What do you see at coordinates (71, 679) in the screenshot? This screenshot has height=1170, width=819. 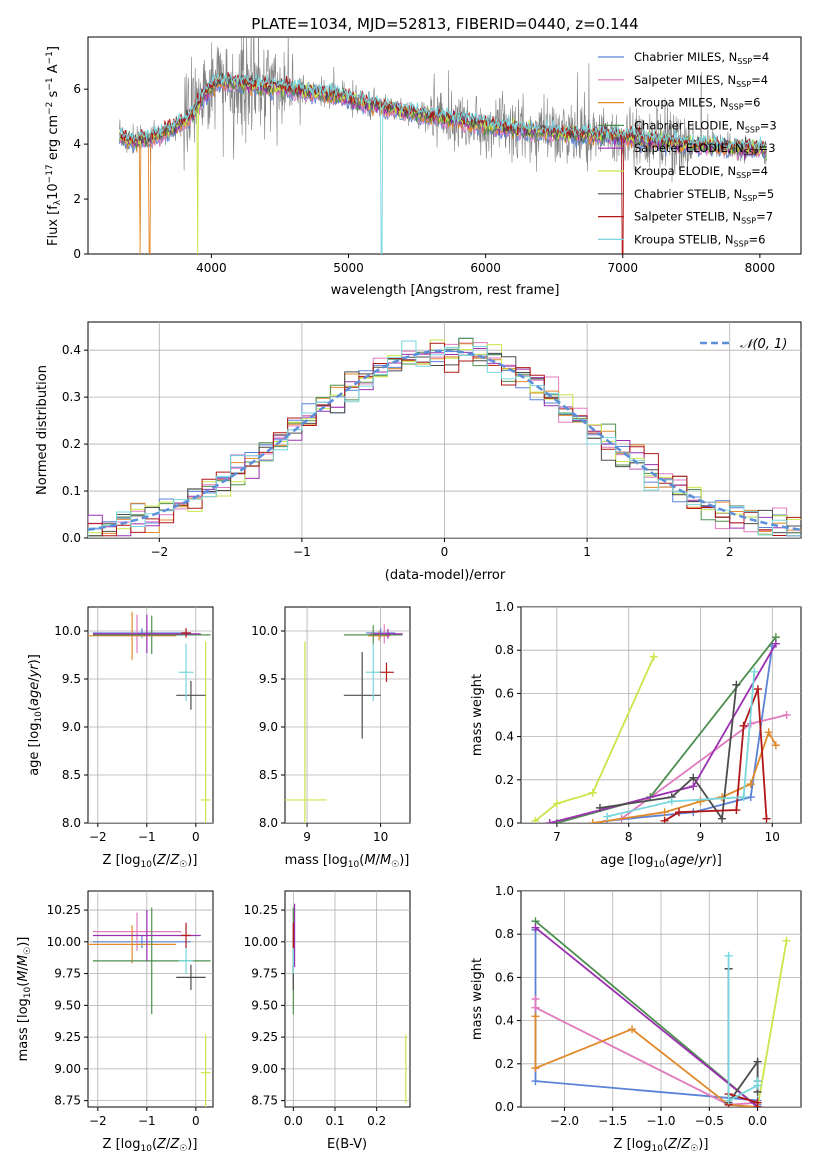 I see `y-tick-label: 9.5` at bounding box center [71, 679].